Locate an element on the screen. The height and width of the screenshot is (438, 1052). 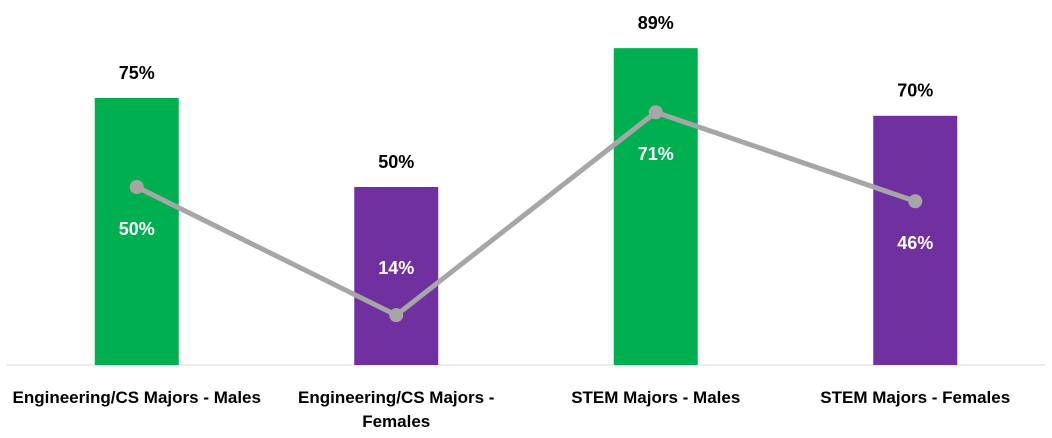
bar-value-label: 70% is located at coordinates (915, 91).